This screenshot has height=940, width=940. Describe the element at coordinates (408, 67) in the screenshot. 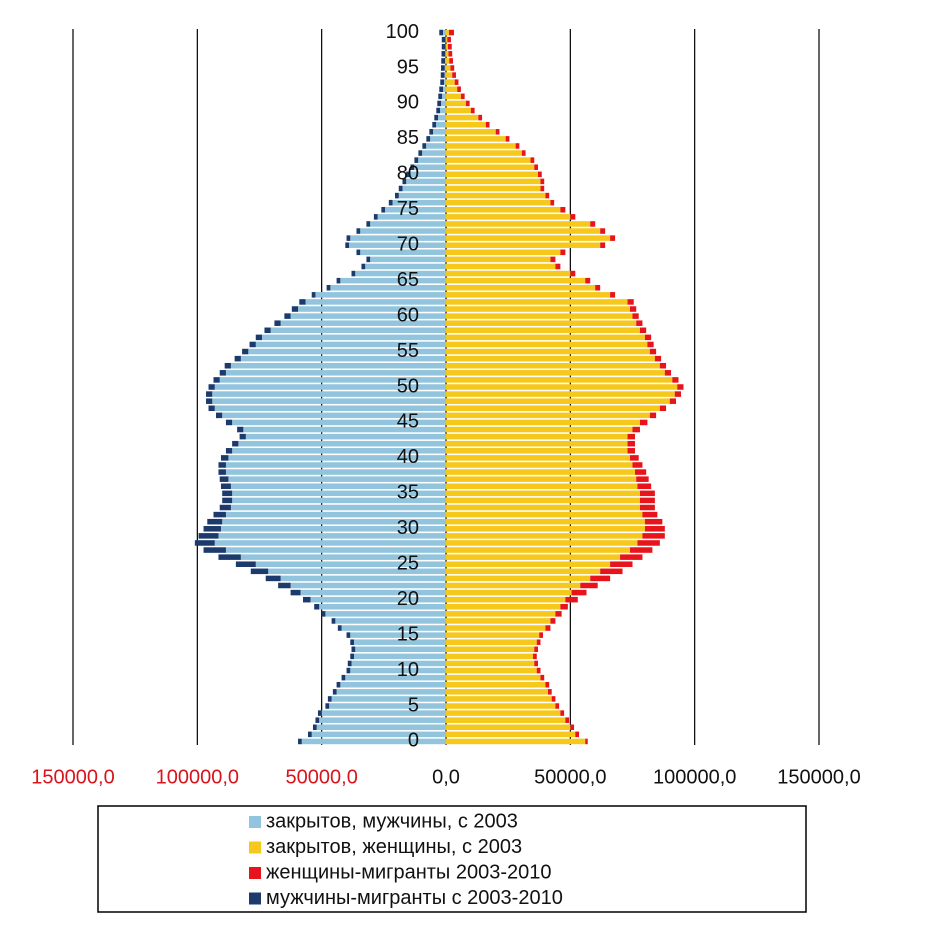

I see `y-tick-label: 95` at that location.